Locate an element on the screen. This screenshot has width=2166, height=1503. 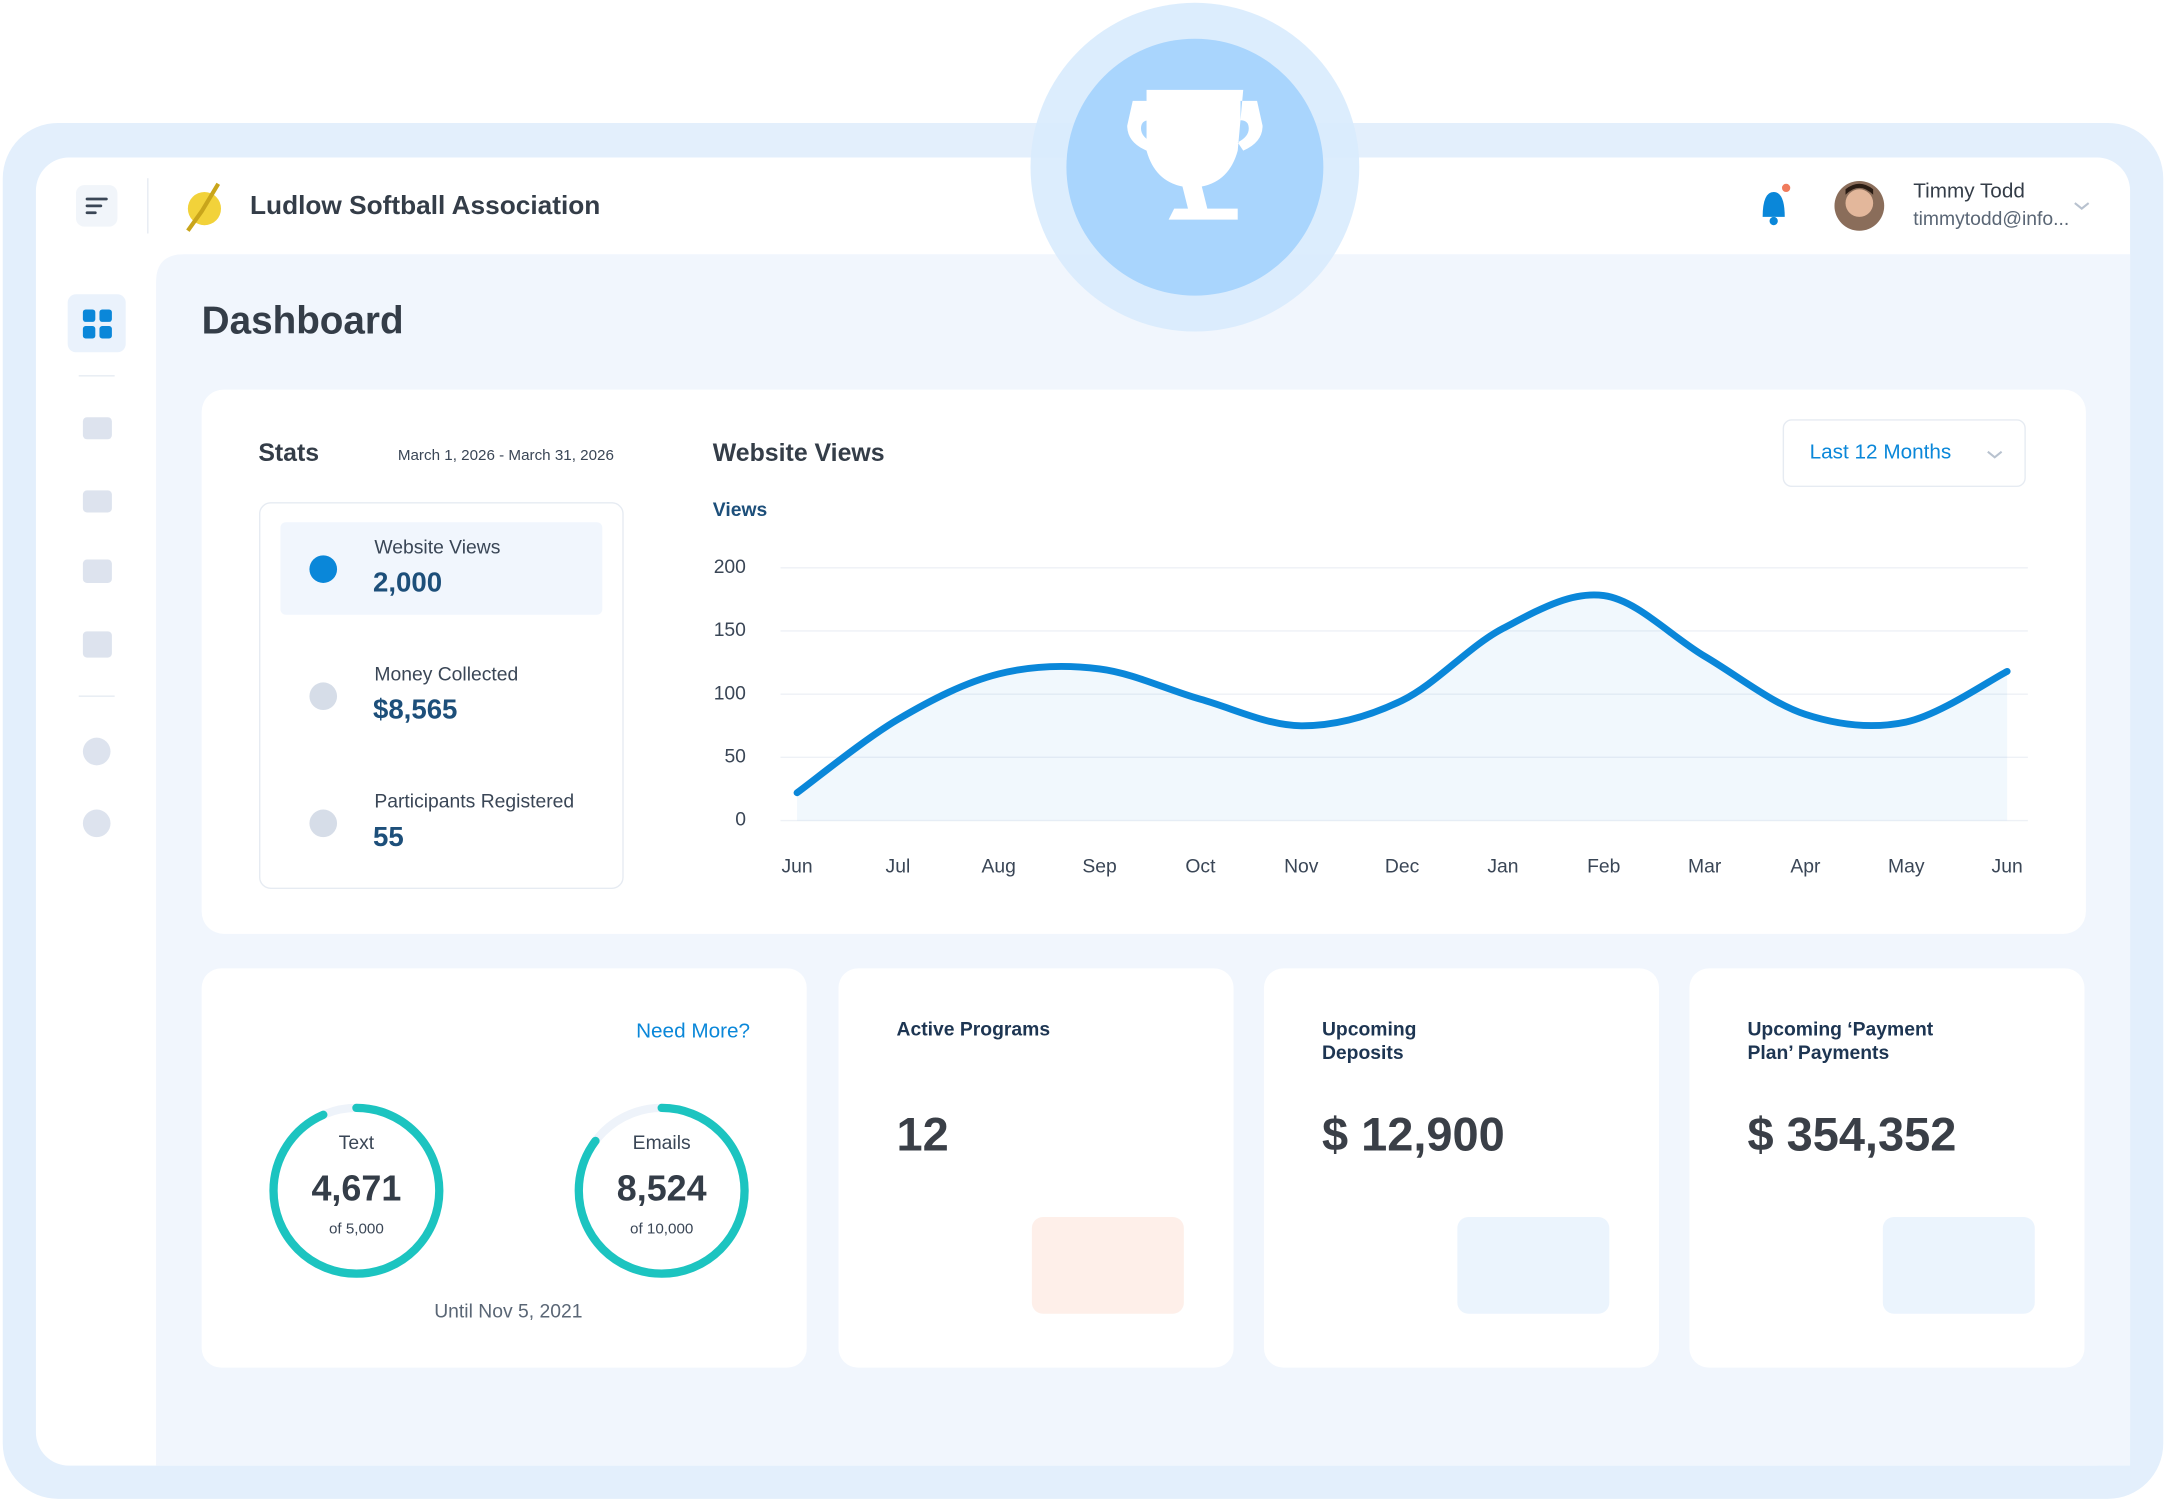
card-value: $ 12,900 is located at coordinates (1413, 1134).